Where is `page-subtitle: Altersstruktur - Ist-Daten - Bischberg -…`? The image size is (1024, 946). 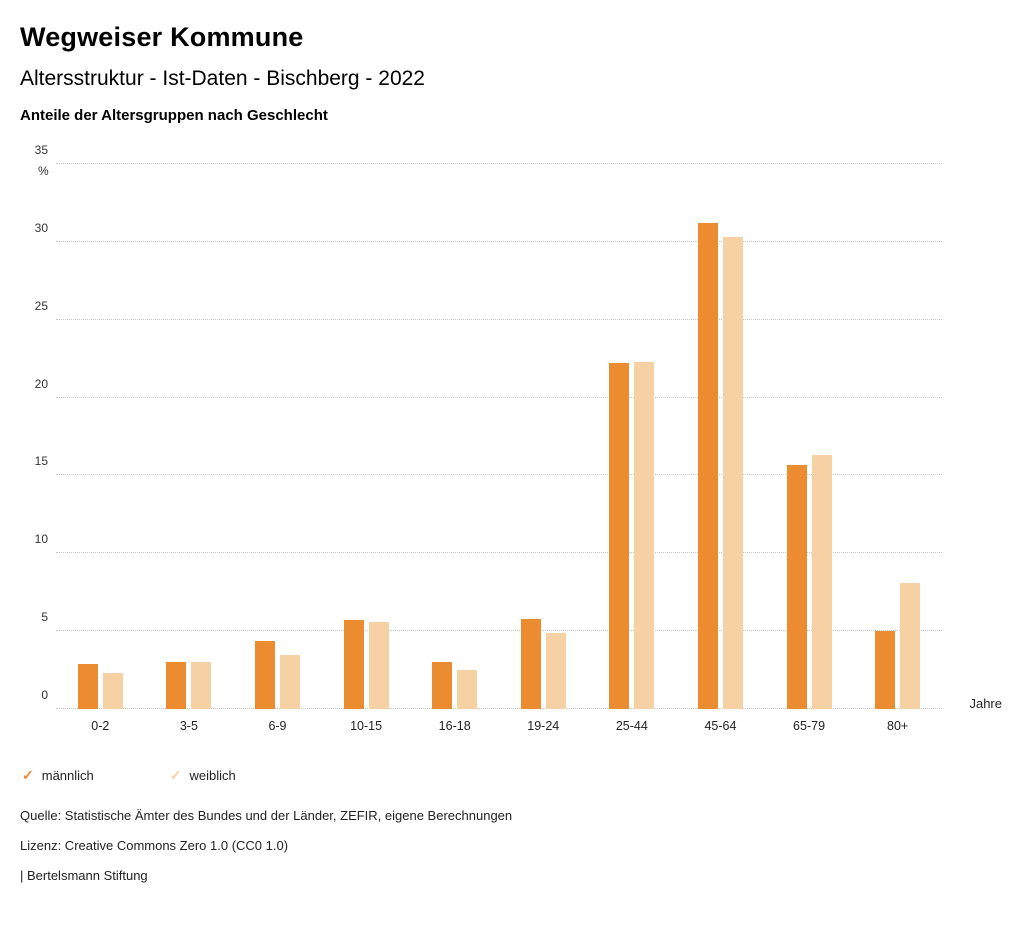
page-subtitle: Altersstruktur - Ist-Daten - Bischberg -… is located at coordinates (222, 78).